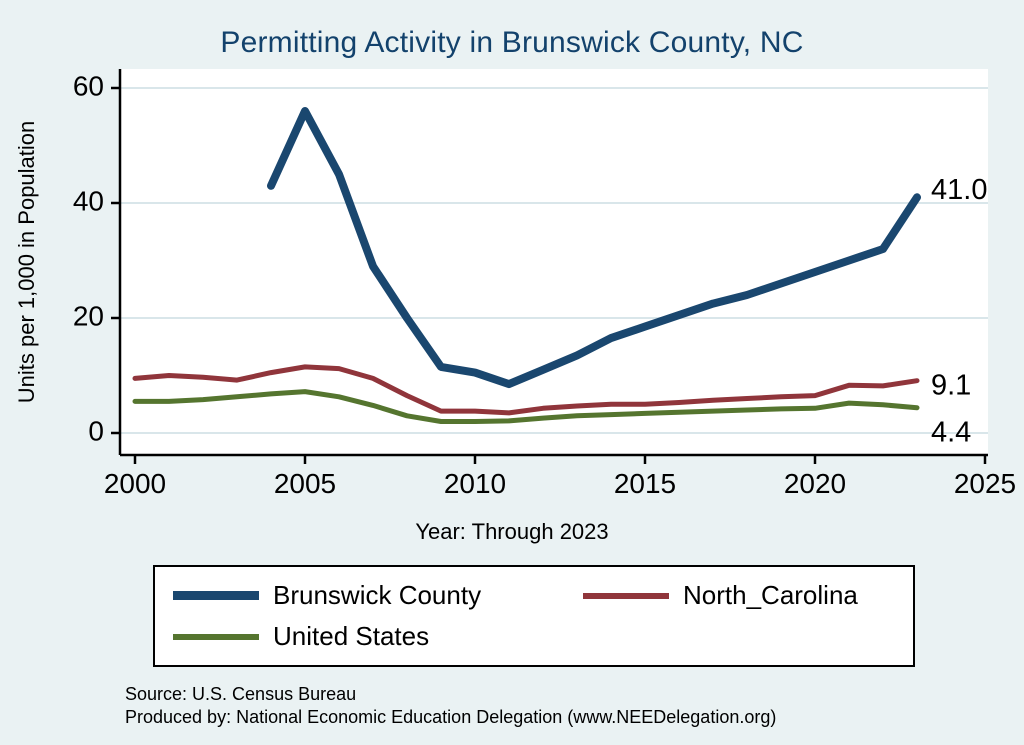  I want to click on legend-label-united-states: United States, so click(351, 636).